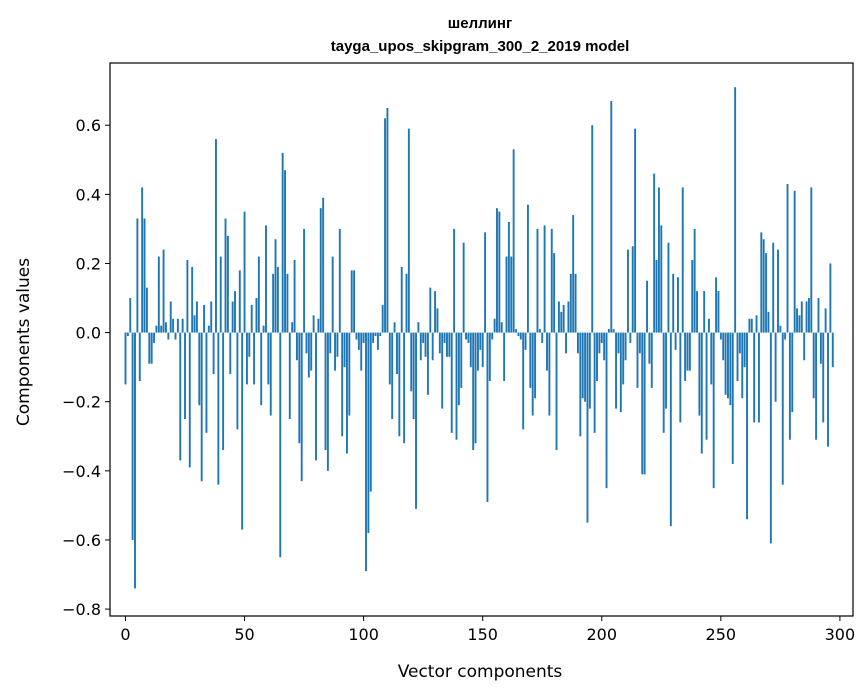 This screenshot has height=696, width=867. I want to click on x-tick-label: 300, so click(840, 634).